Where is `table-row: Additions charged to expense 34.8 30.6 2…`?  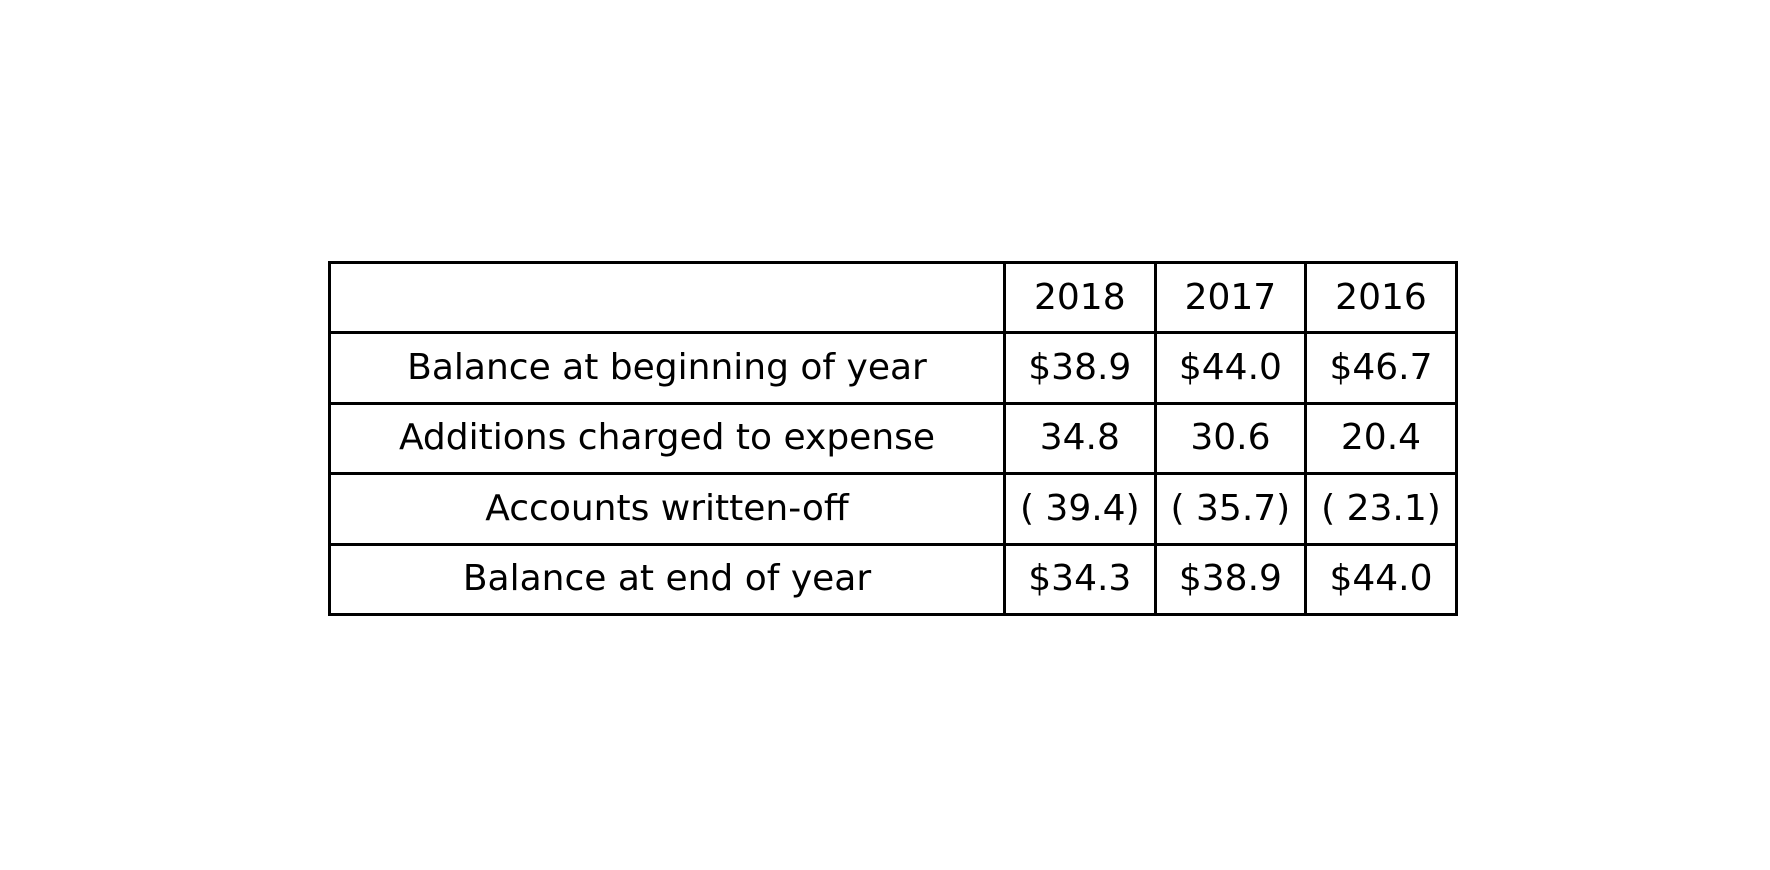 table-row: Additions charged to expense 34.8 30.6 2… is located at coordinates (893, 438).